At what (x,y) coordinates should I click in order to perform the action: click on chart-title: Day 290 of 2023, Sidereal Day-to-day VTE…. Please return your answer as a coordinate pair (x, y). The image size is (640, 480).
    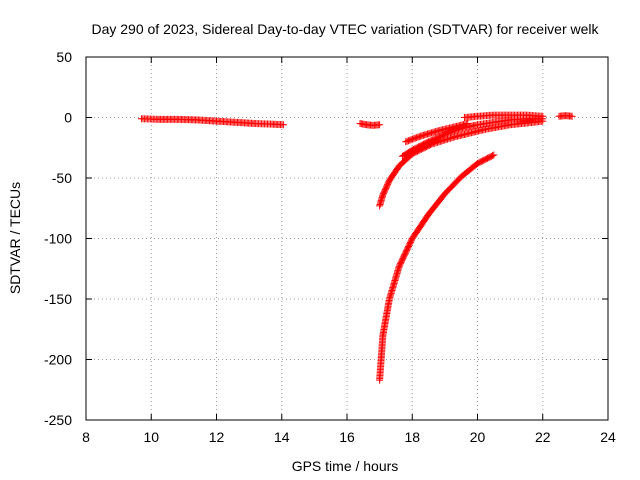
    Looking at the image, I should click on (345, 29).